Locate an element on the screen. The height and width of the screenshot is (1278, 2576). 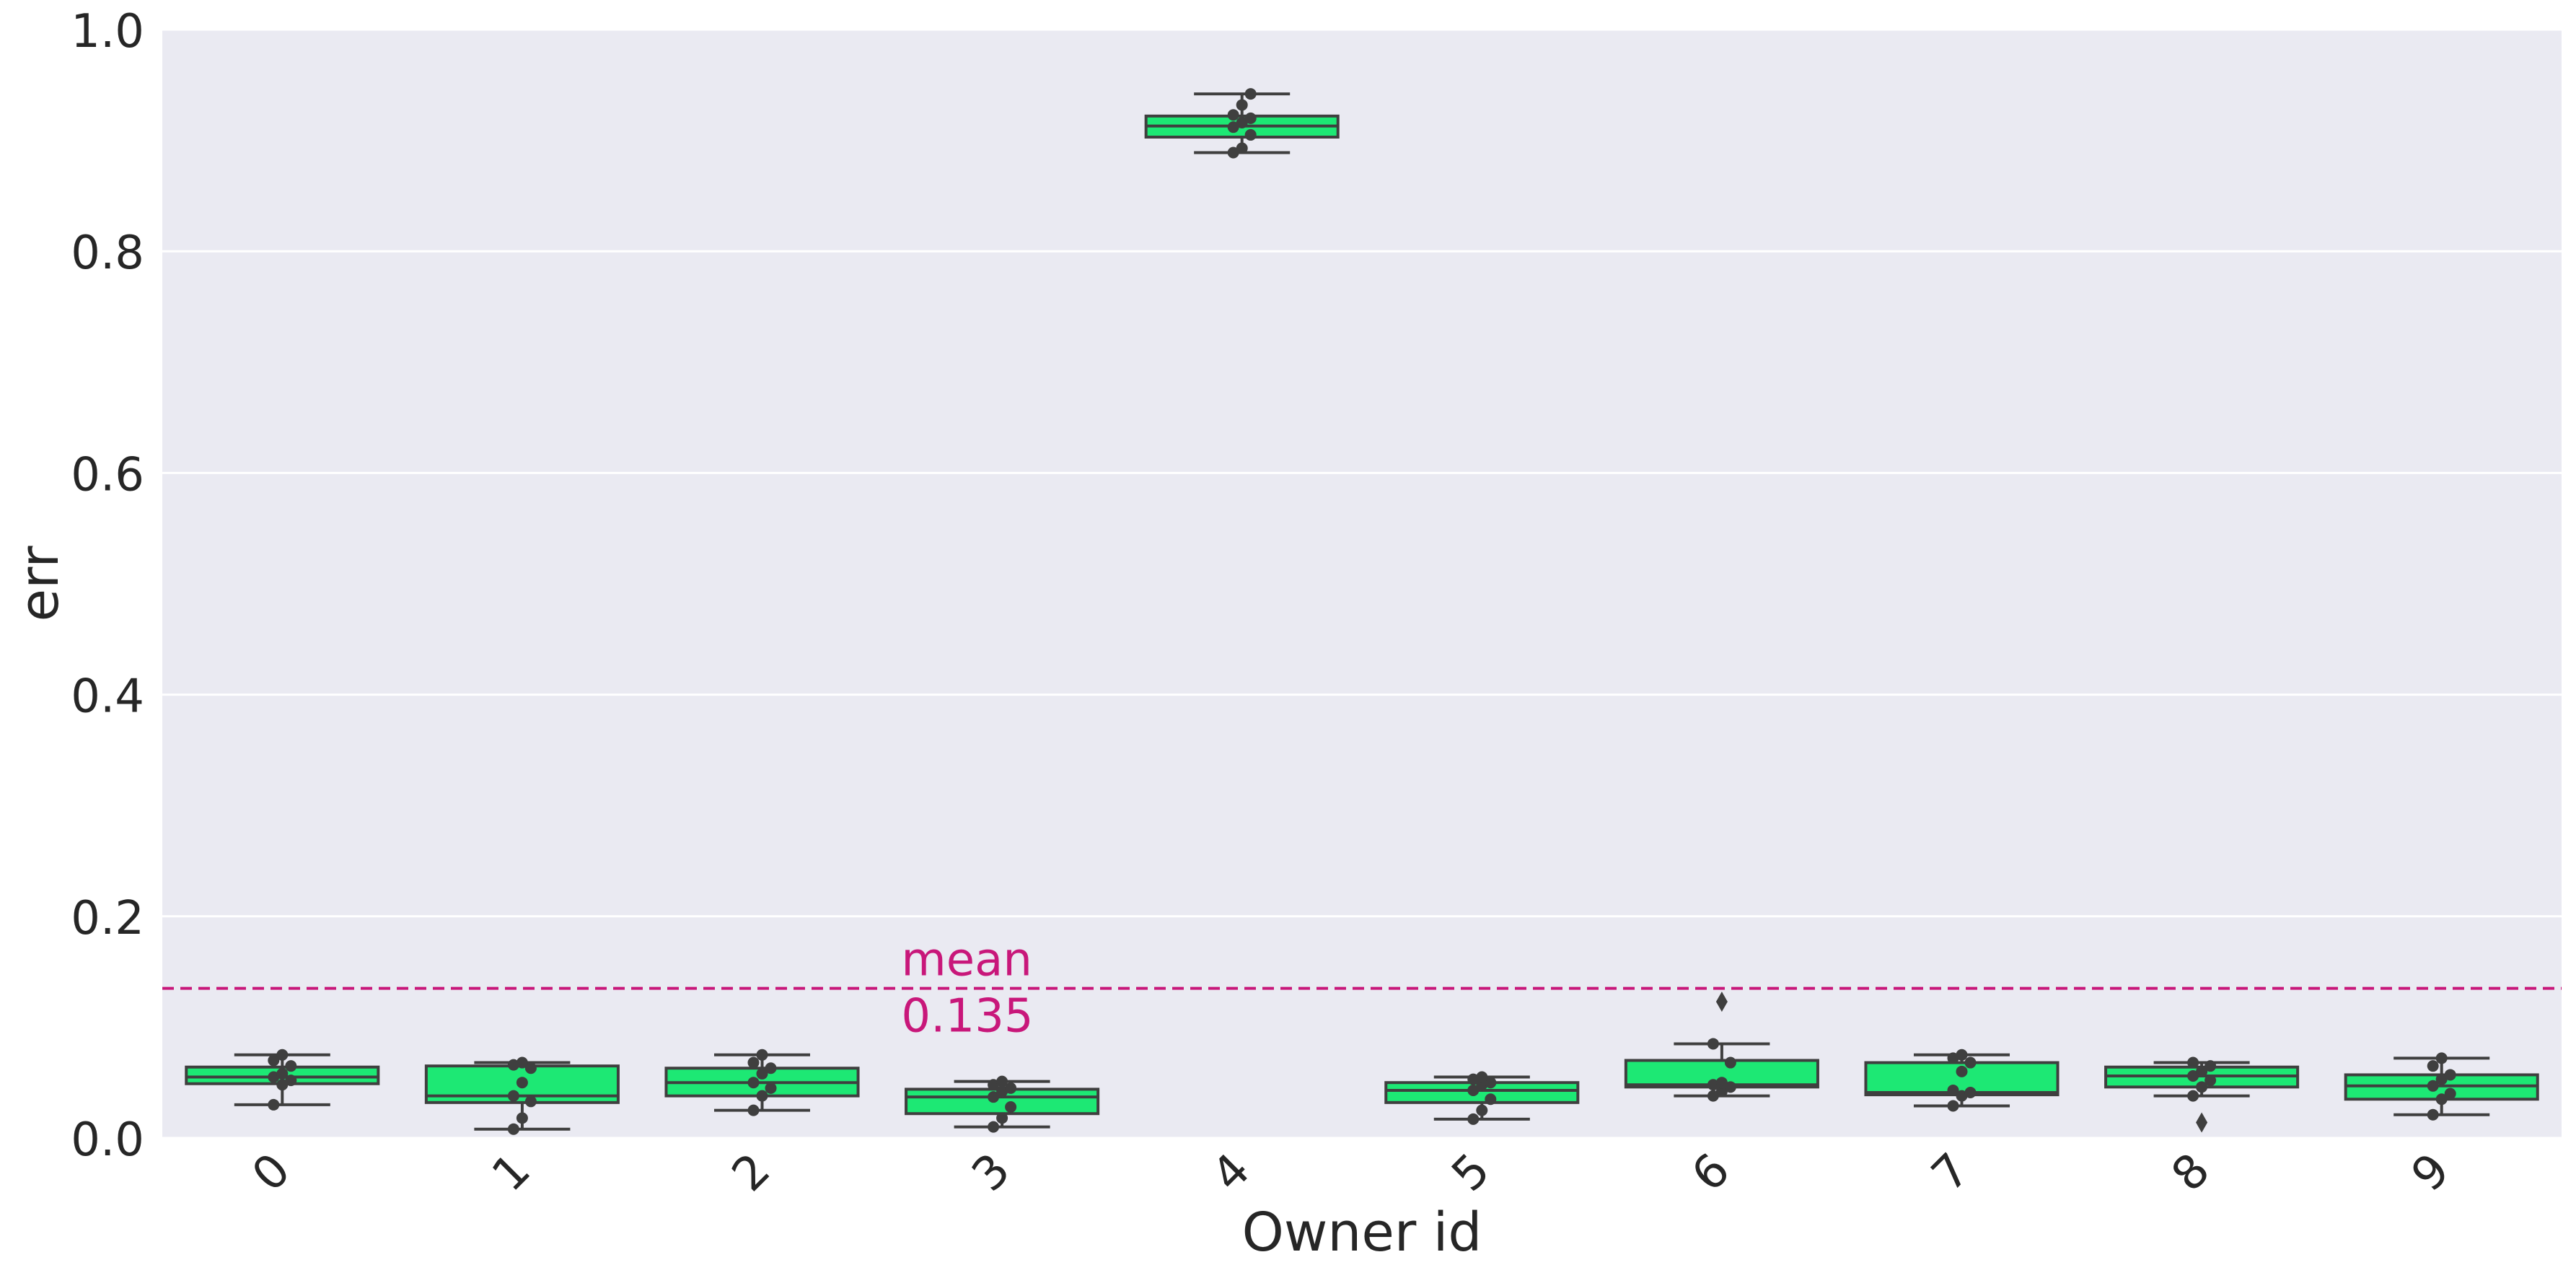
x-tick-label: 8 is located at coordinates (2191, 1173).